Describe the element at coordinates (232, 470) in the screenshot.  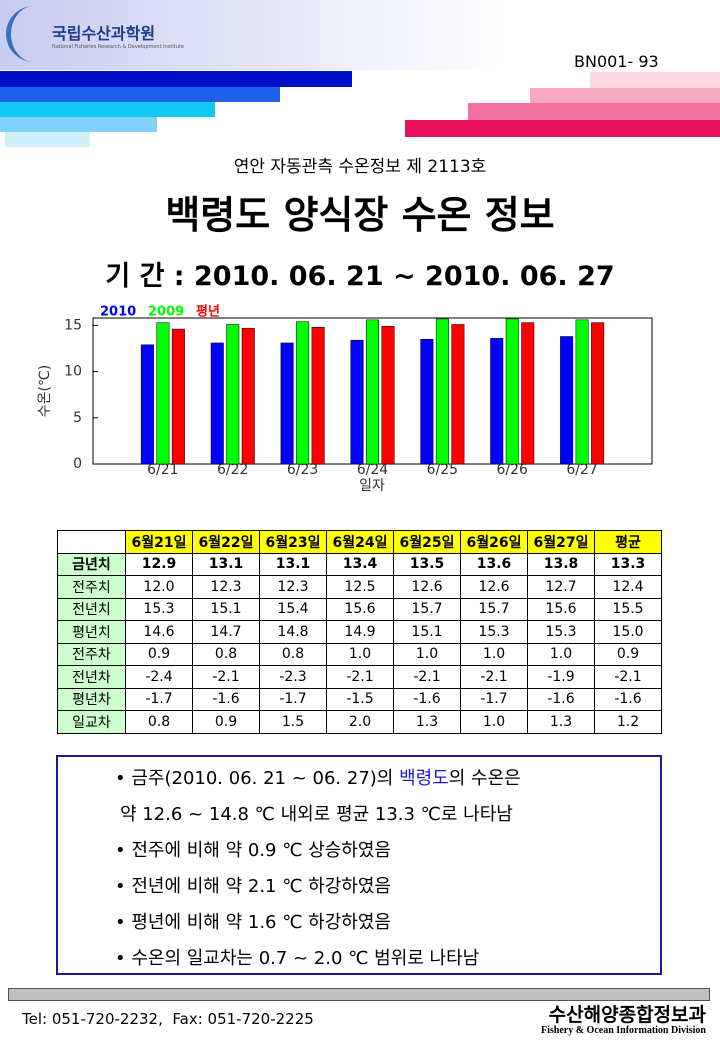
I see `x-tick-label: 6/22` at that location.